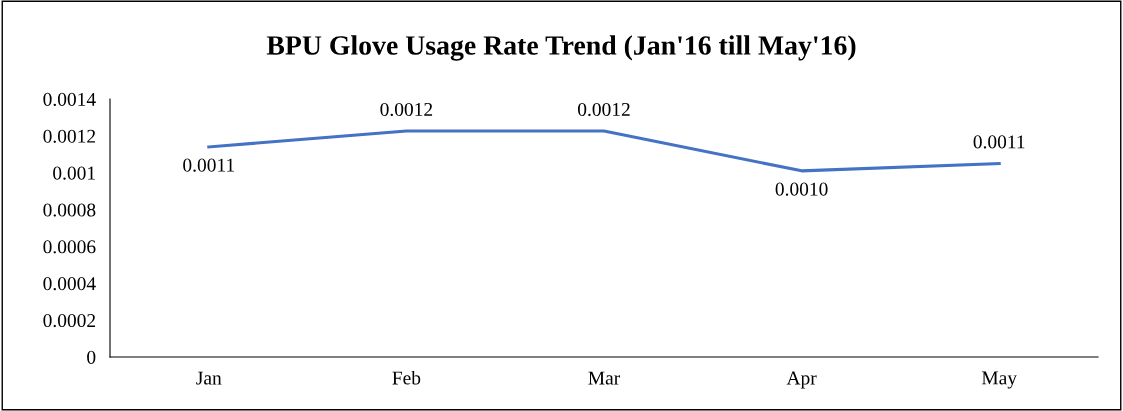  Describe the element at coordinates (69, 320) in the screenshot. I see `y-tick-label: 0.0002` at that location.